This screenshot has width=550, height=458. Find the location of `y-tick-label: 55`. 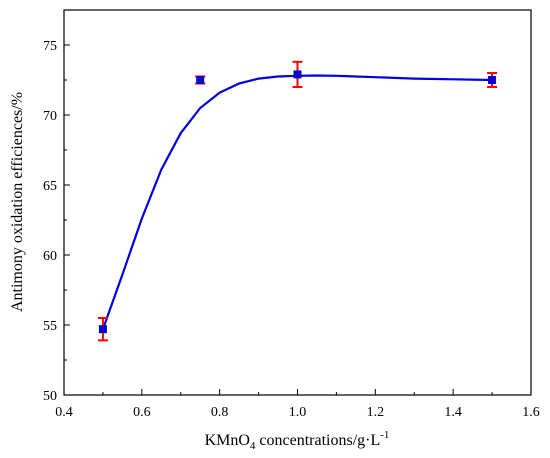

y-tick-label: 55 is located at coordinates (50, 326).